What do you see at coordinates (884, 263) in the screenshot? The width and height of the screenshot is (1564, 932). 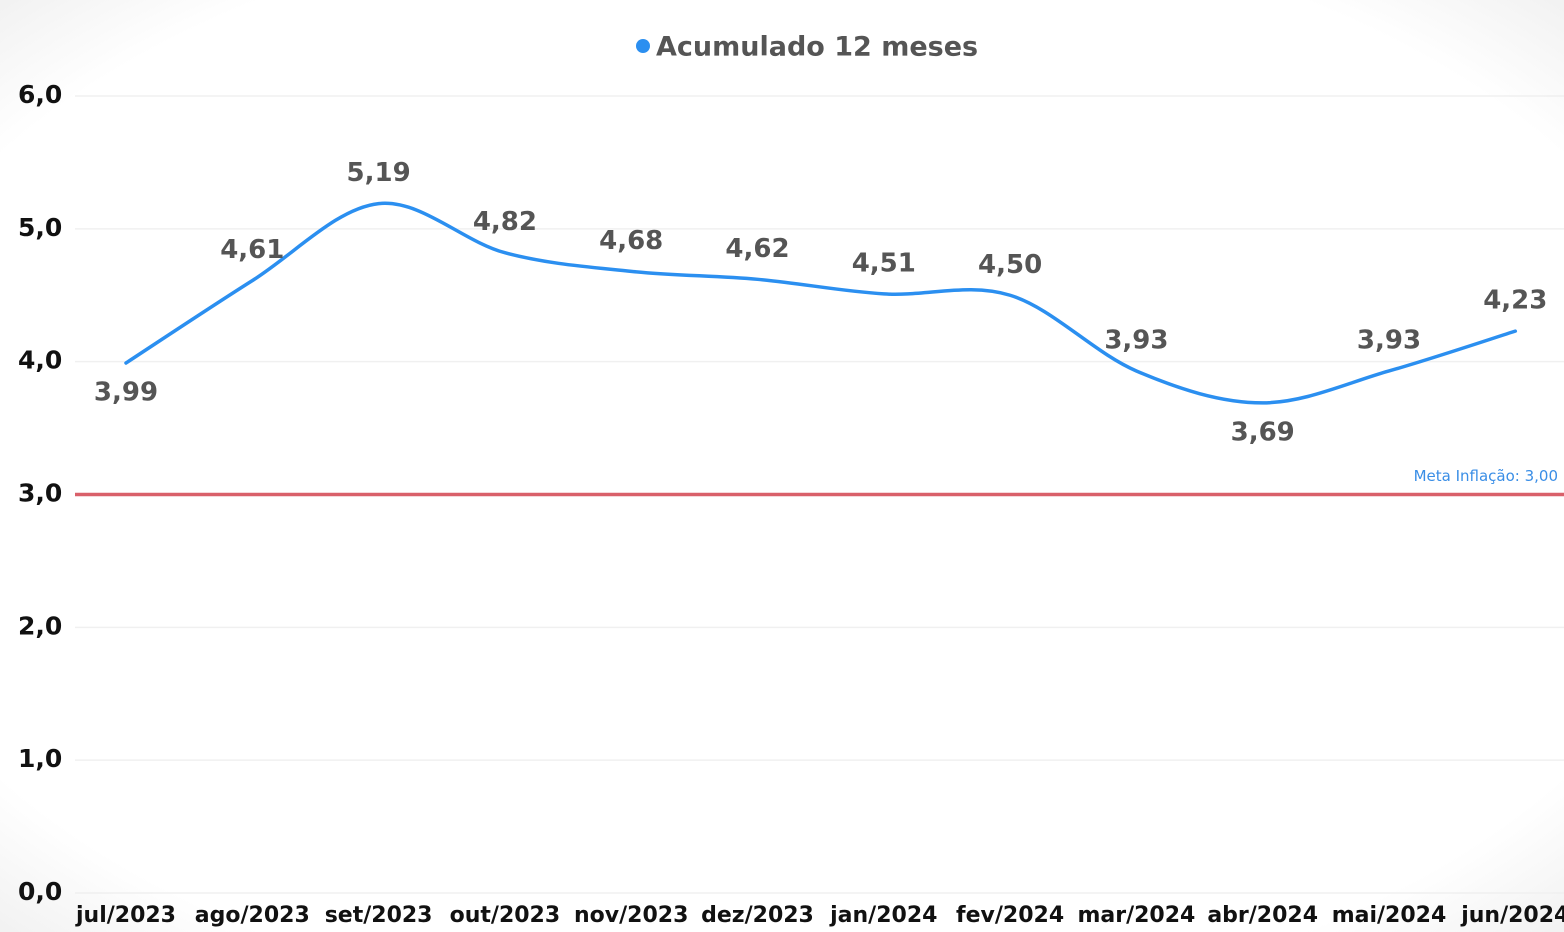 I see `data-label: 4,51` at bounding box center [884, 263].